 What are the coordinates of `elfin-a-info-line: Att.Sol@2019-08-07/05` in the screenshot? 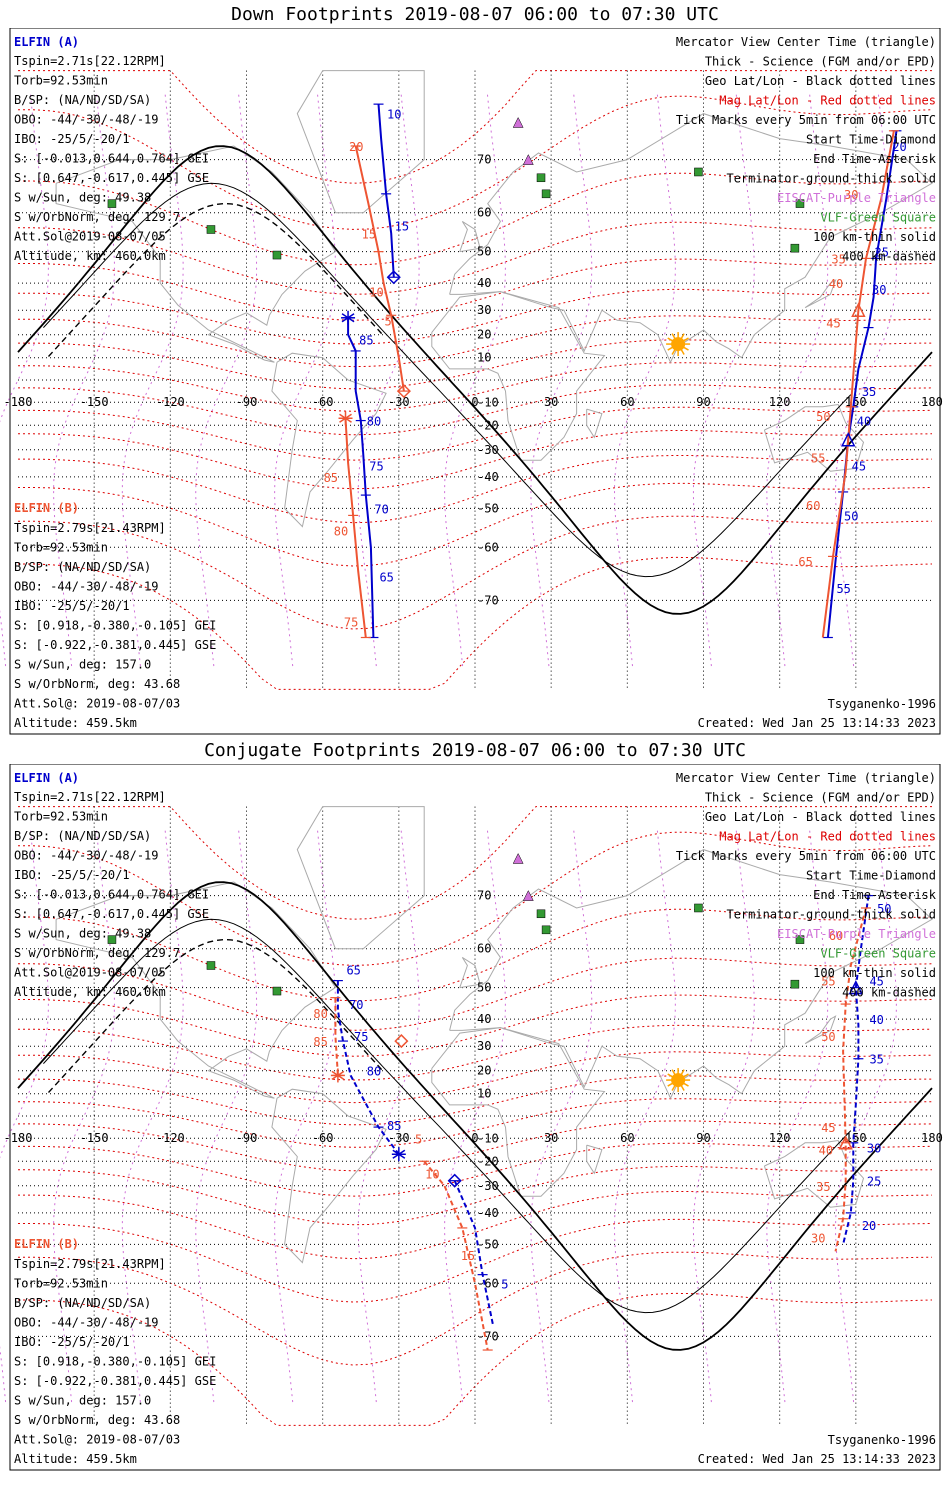 It's located at (90, 973).